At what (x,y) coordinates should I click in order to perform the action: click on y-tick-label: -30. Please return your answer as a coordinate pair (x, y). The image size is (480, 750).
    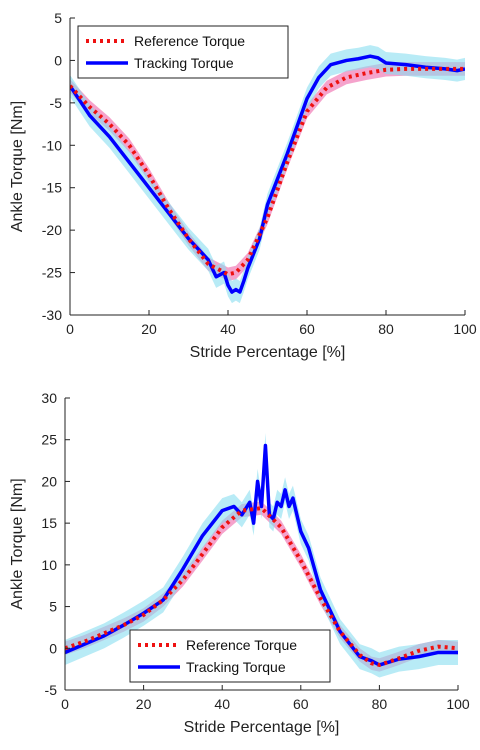
    Looking at the image, I should click on (52, 315).